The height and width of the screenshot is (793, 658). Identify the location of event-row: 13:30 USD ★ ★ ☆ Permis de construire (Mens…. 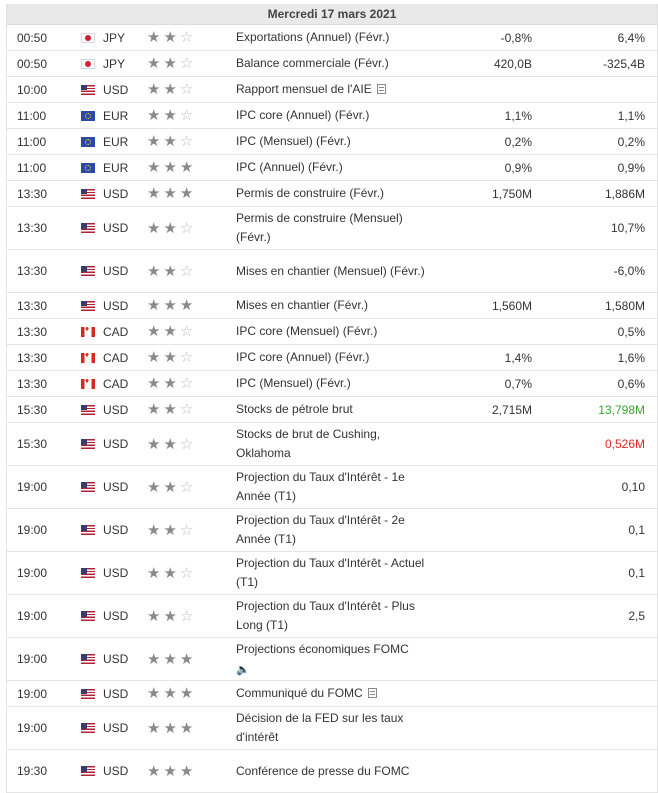
(332, 228).